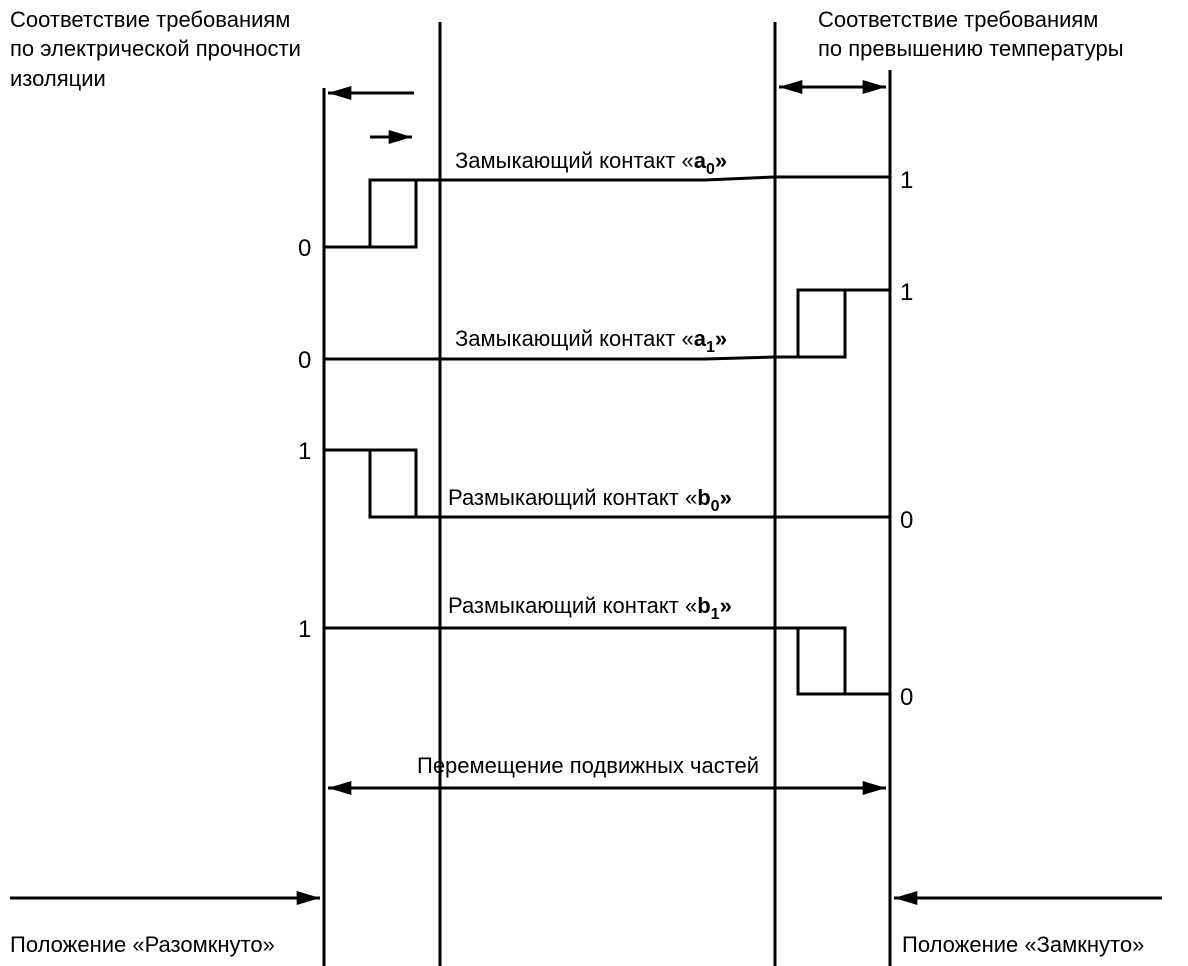 The width and height of the screenshot is (1188, 966). Describe the element at coordinates (607, 324) in the screenshot. I see `contact-a1-trace` at that location.